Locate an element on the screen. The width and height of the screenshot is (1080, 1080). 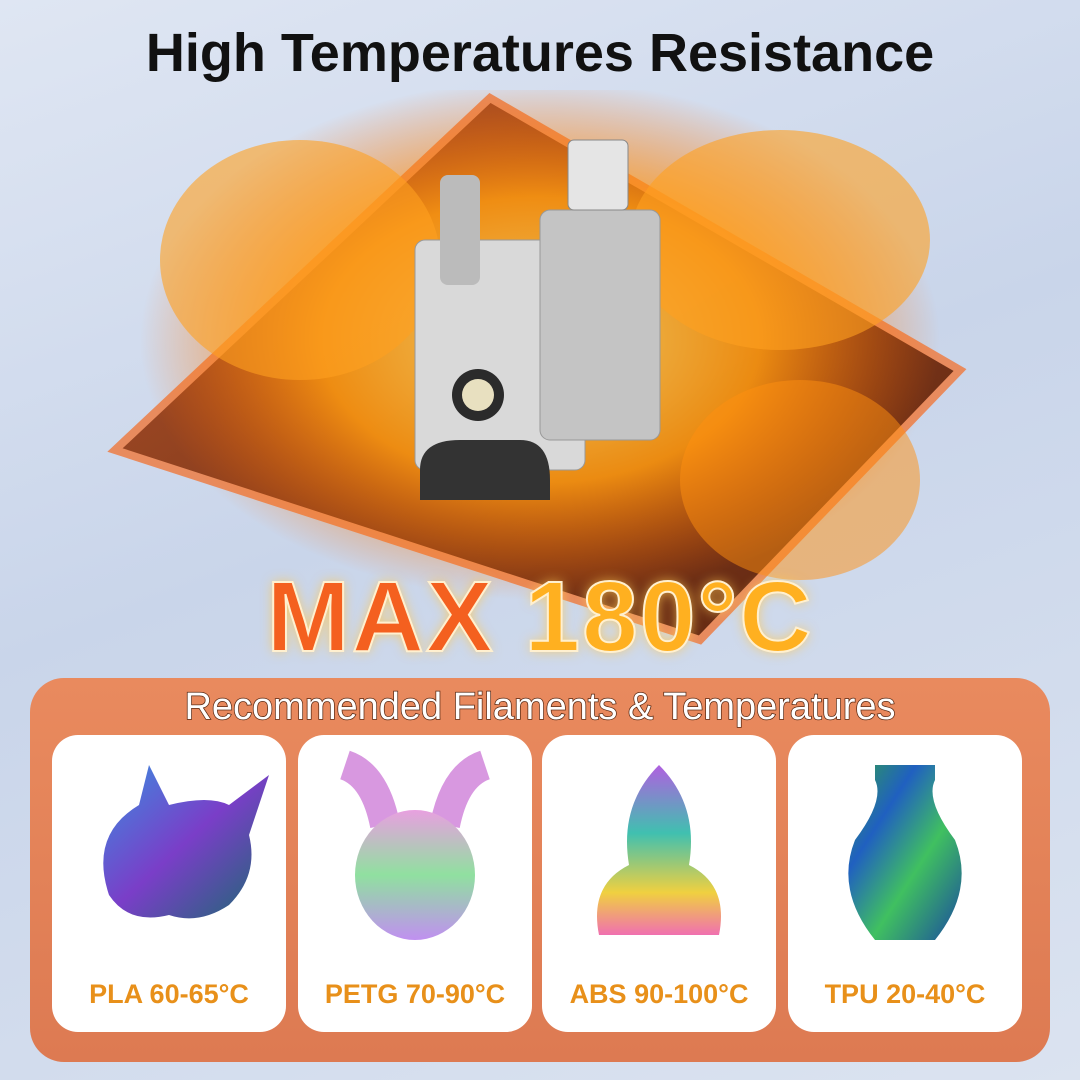
filament-card-pla: PLA 60-65°C is located at coordinates (169, 883).